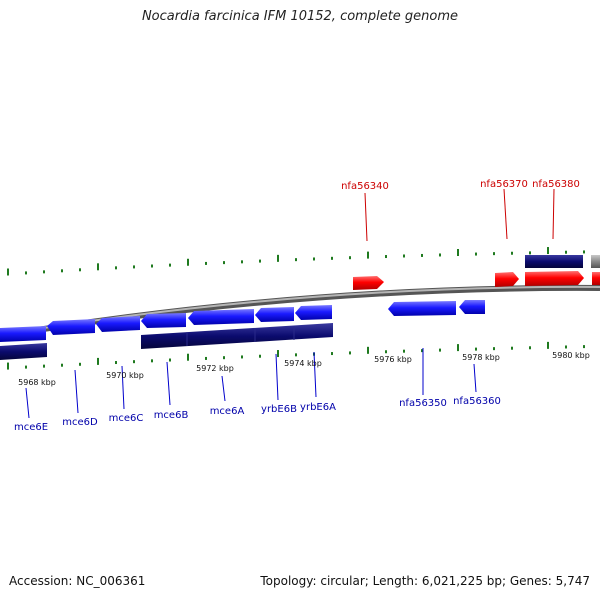 The width and height of the screenshot is (600, 600). Describe the element at coordinates (554, 278) in the screenshot. I see `gene-nfa56380` at that location.